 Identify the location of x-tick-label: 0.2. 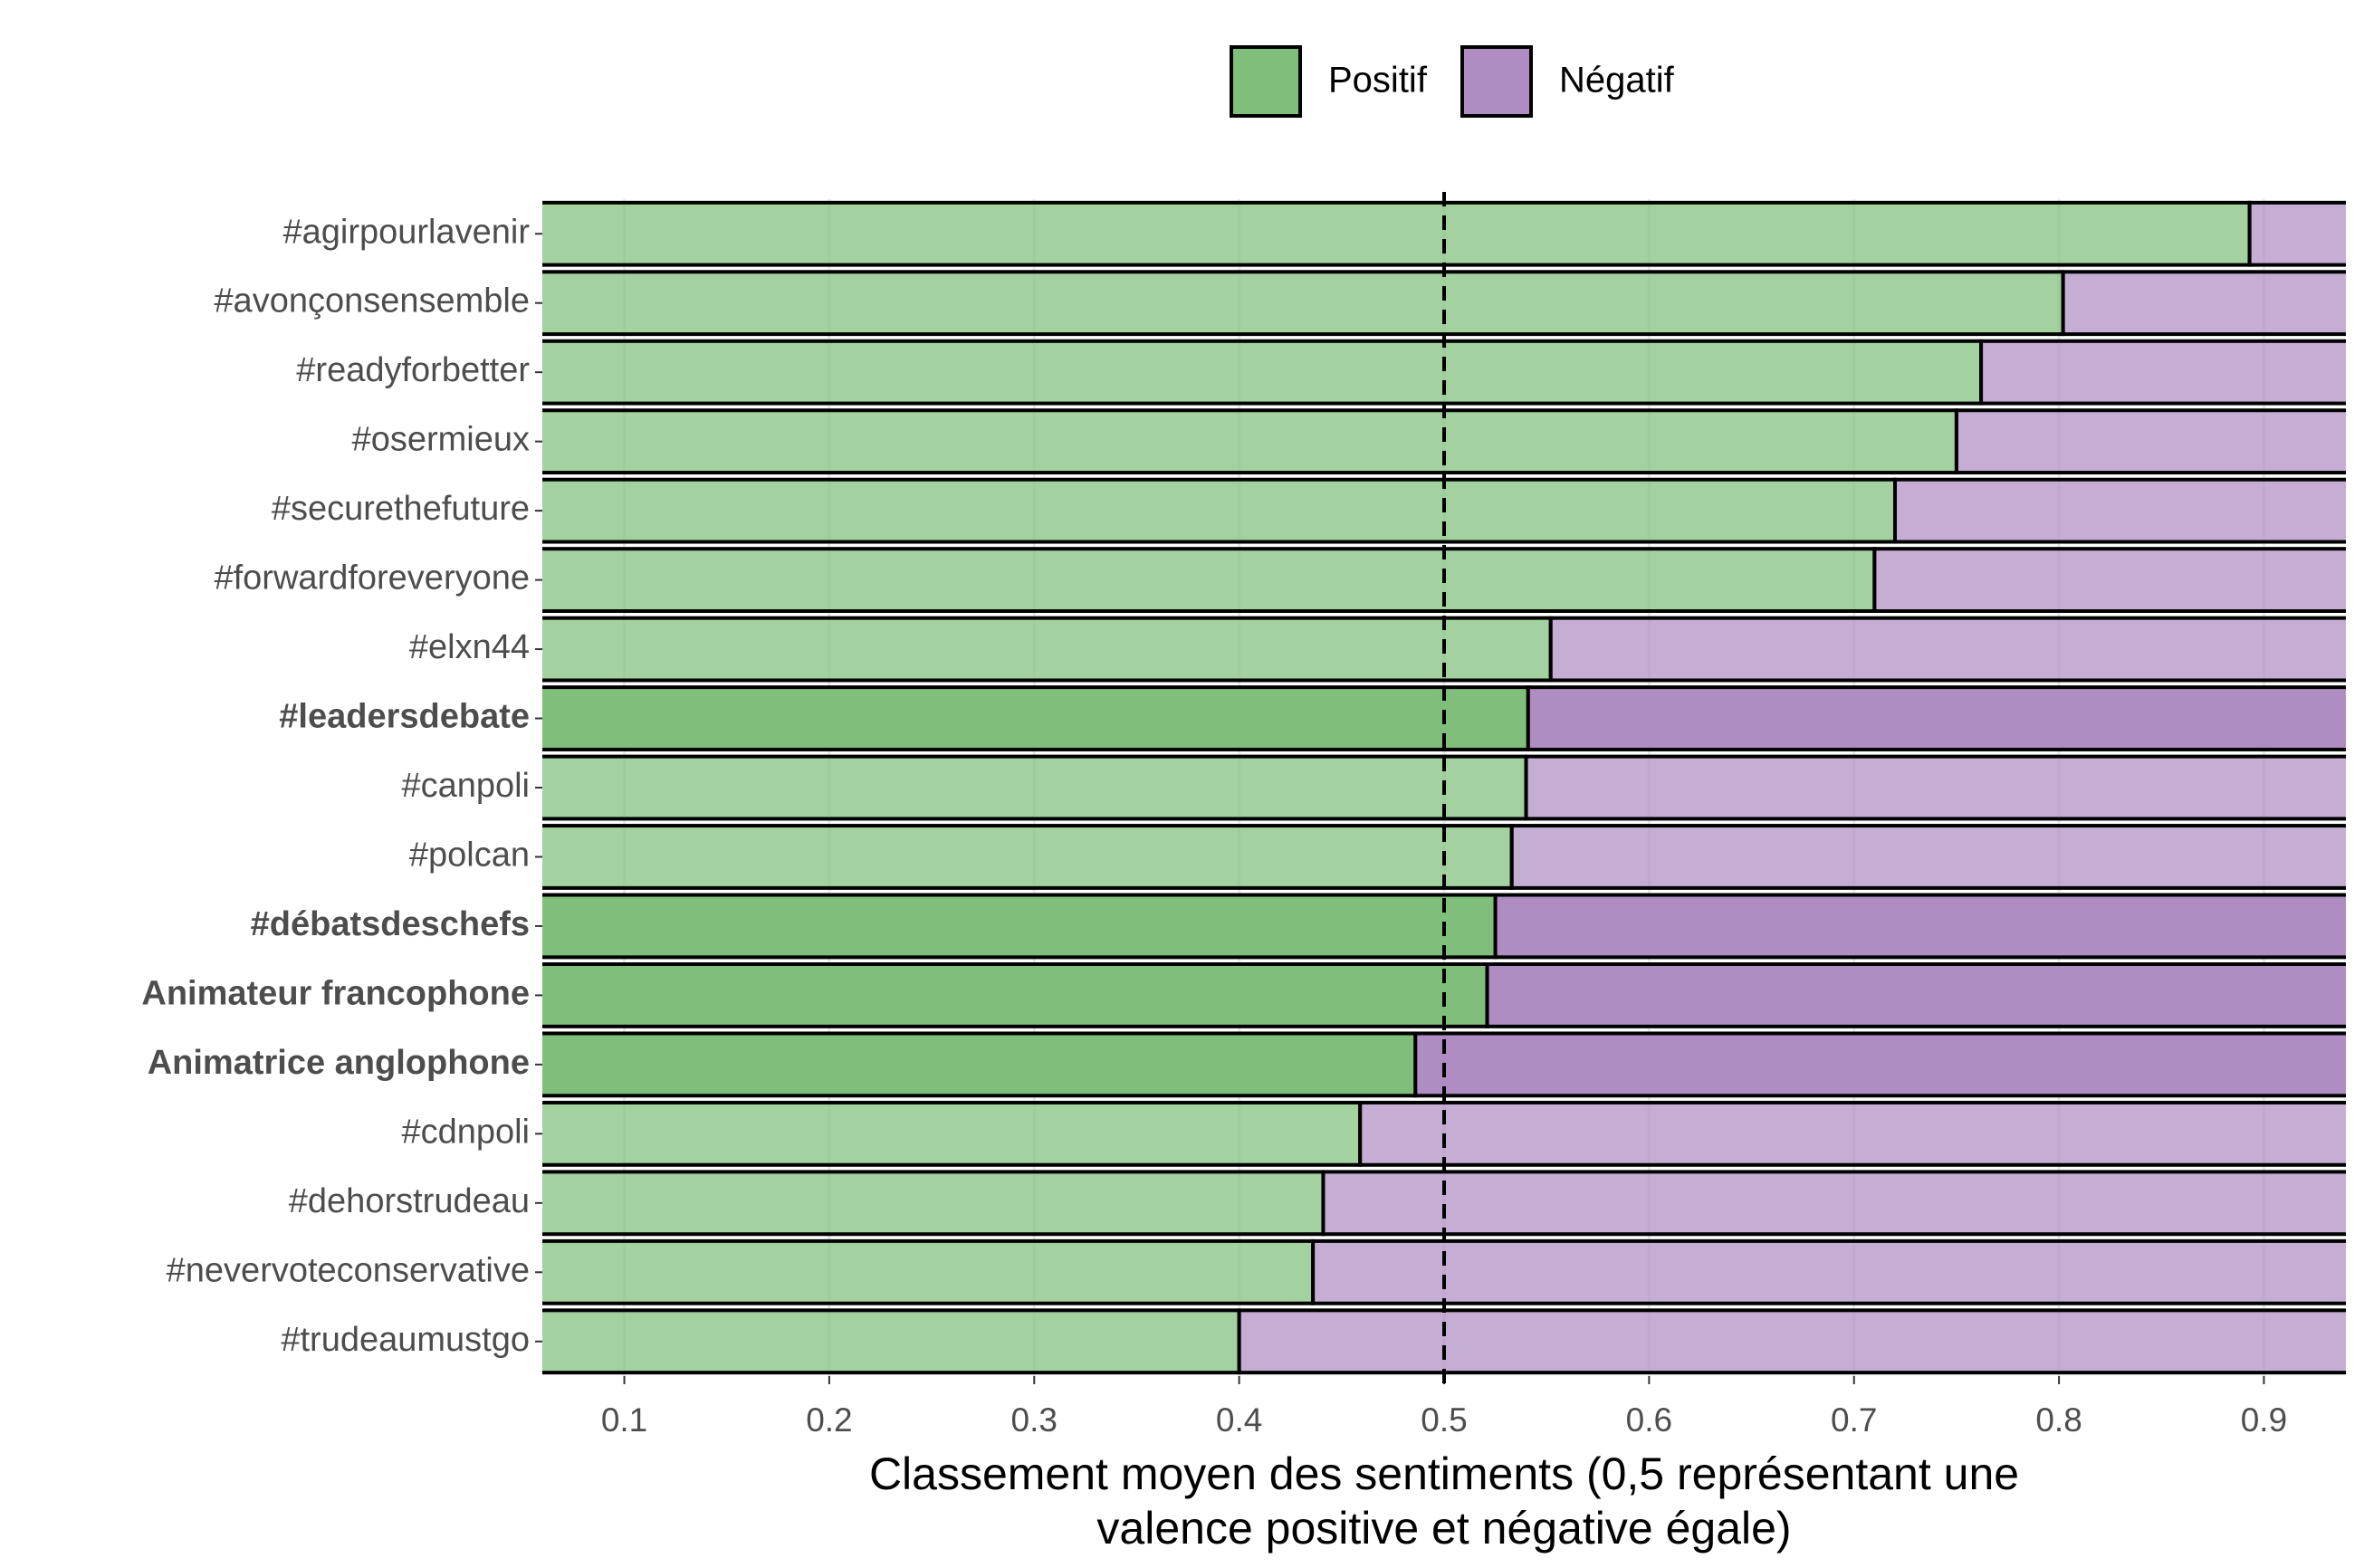
(829, 1420).